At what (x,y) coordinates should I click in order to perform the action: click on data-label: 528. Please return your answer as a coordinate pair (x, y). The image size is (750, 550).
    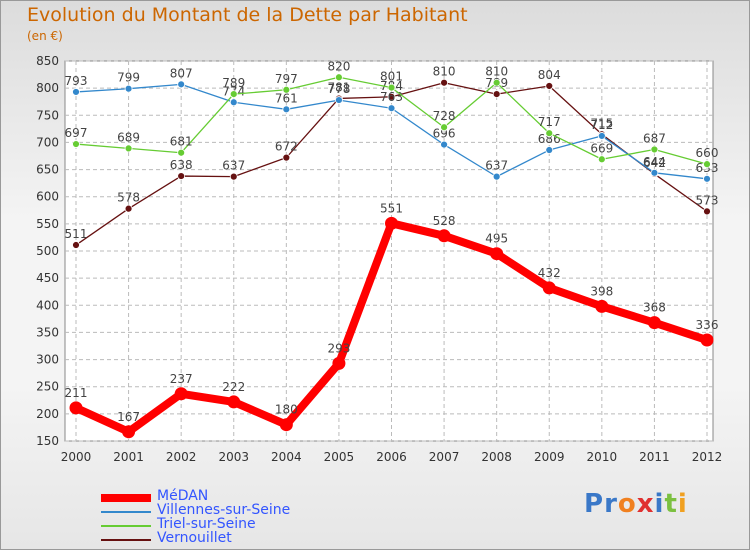
    Looking at the image, I should click on (444, 221).